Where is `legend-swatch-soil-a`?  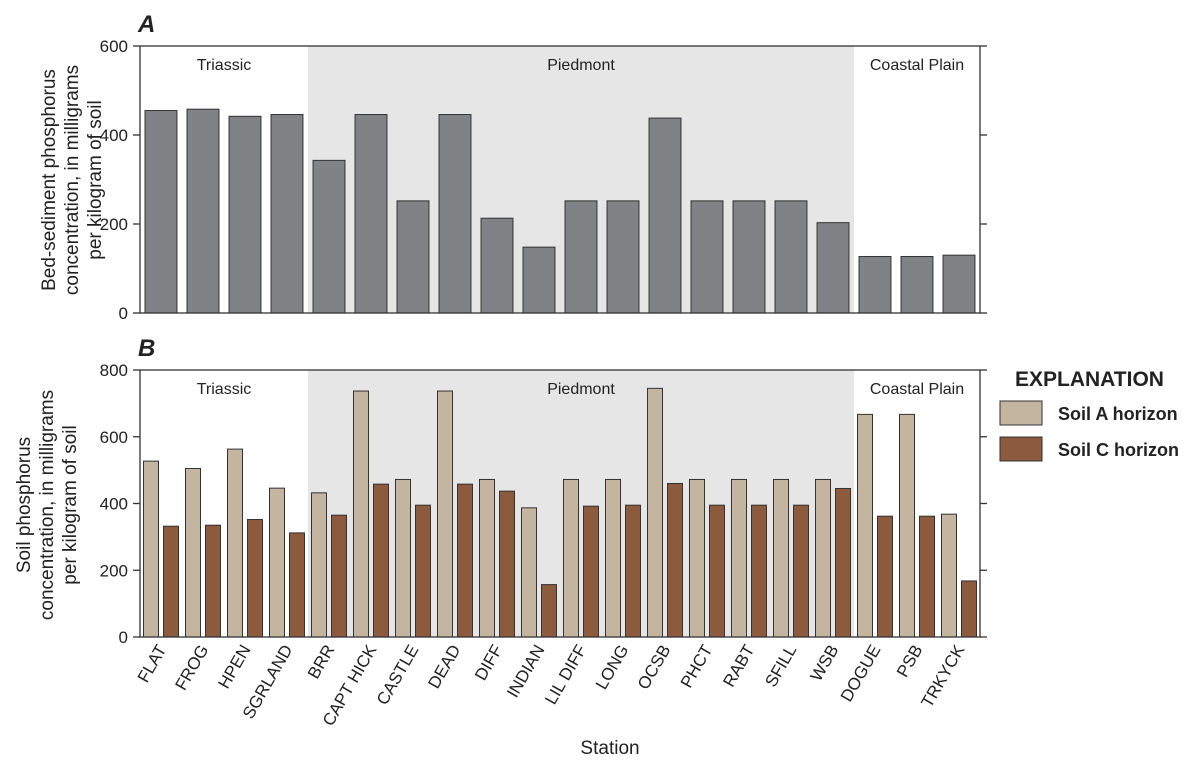
legend-swatch-soil-a is located at coordinates (1021, 413).